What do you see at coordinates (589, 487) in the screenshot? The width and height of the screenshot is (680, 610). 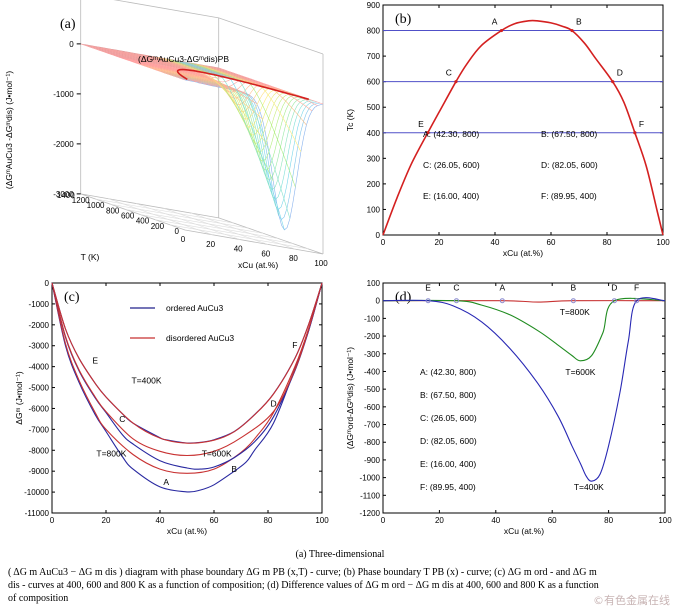 I see `curve-label: T=400K` at bounding box center [589, 487].